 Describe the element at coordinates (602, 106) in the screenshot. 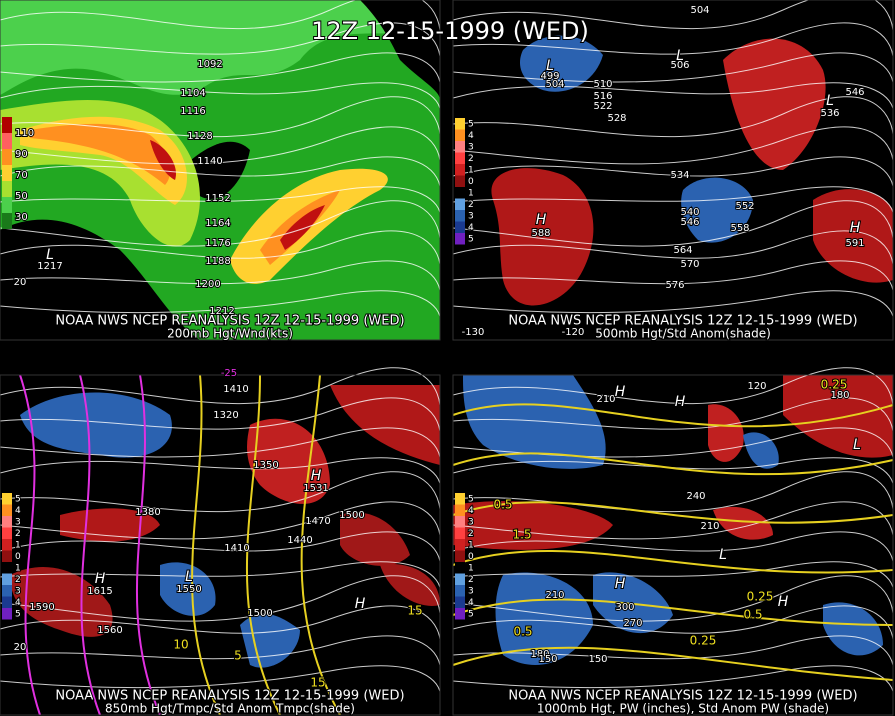

I see `contour-label: 522` at that location.